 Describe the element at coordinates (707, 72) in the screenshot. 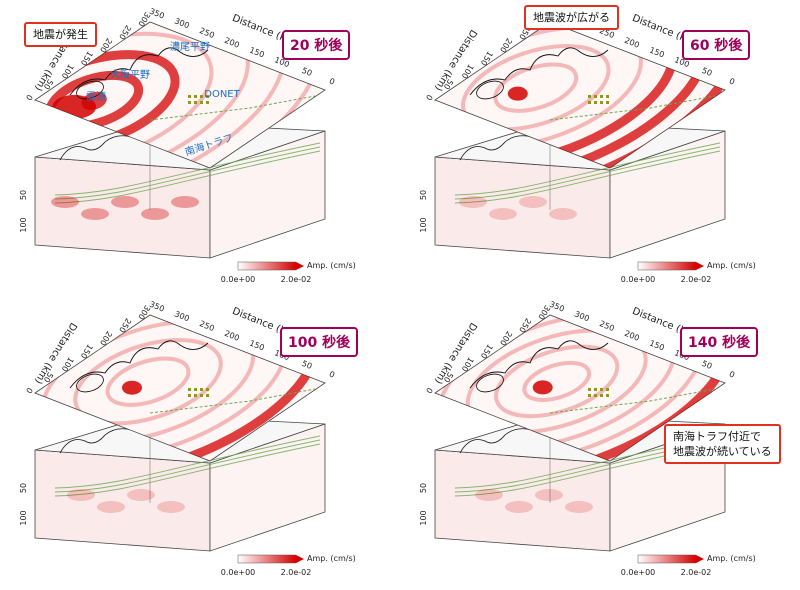

I see `x-tick-label: 50` at that location.